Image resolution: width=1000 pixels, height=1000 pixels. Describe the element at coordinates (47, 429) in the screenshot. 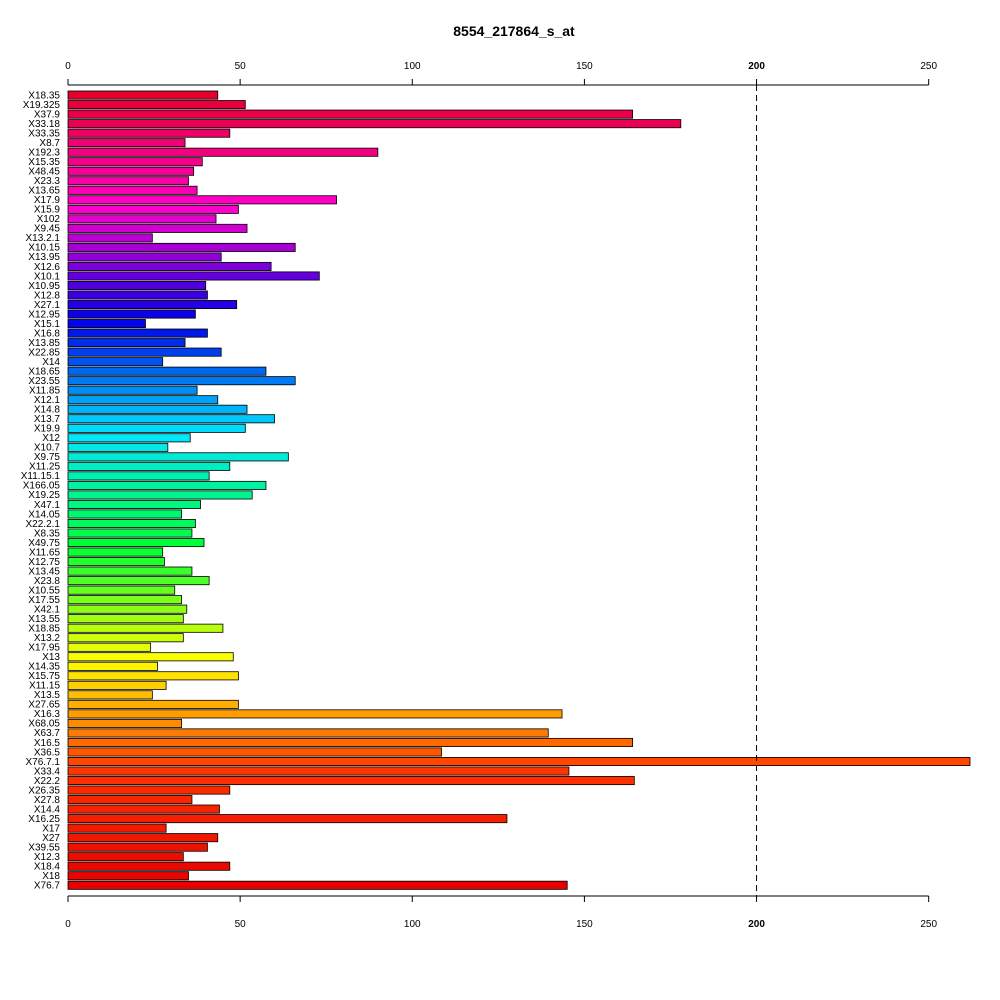

I see `category-label: X19.9` at that location.